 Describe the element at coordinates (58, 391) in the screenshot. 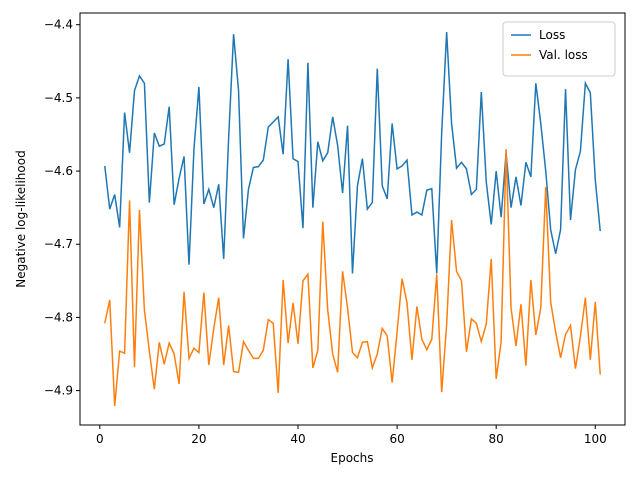

I see `y-tick-label: −4.9` at that location.